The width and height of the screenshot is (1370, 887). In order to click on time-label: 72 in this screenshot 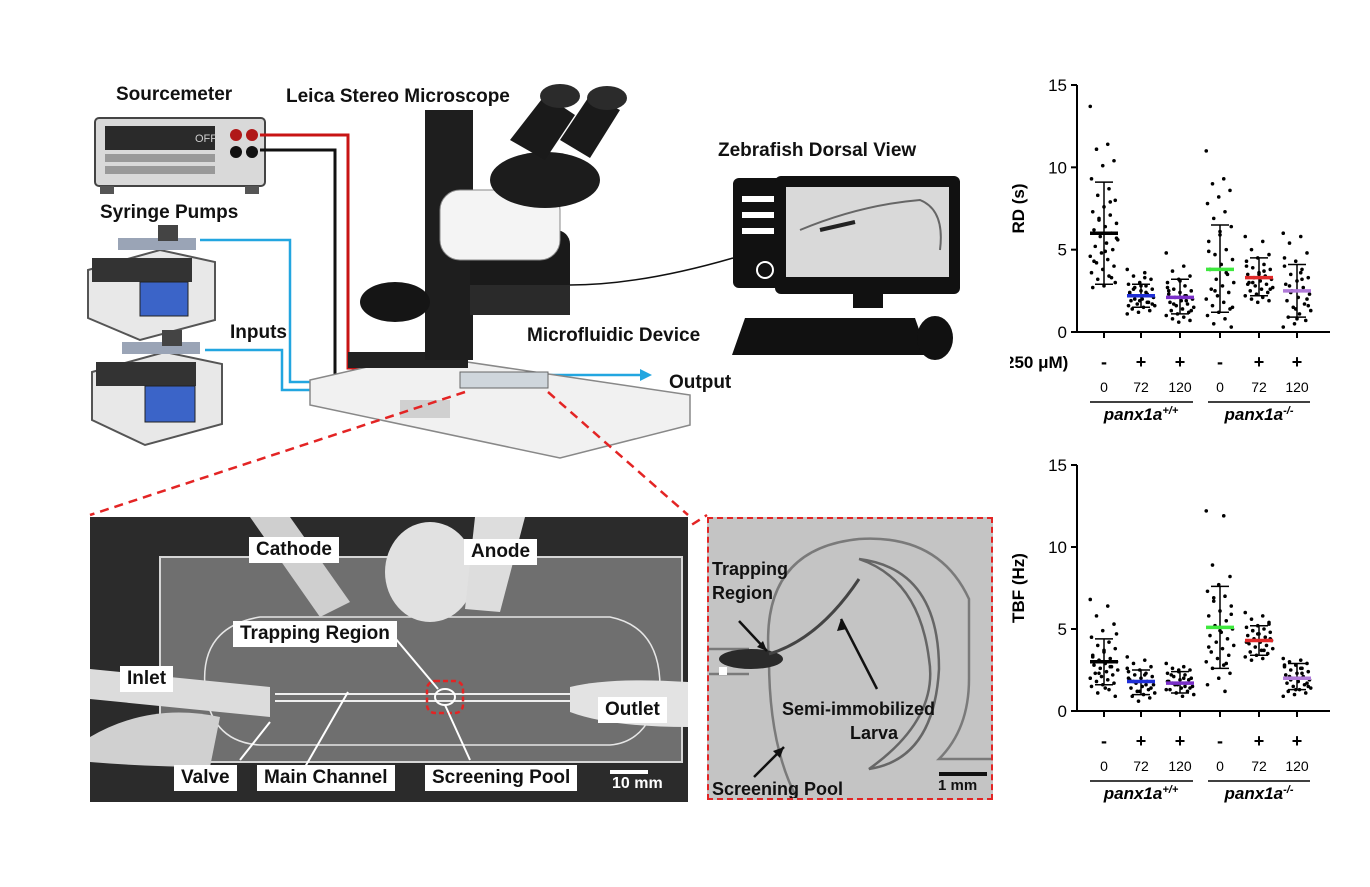, I will do `click(1141, 766)`.